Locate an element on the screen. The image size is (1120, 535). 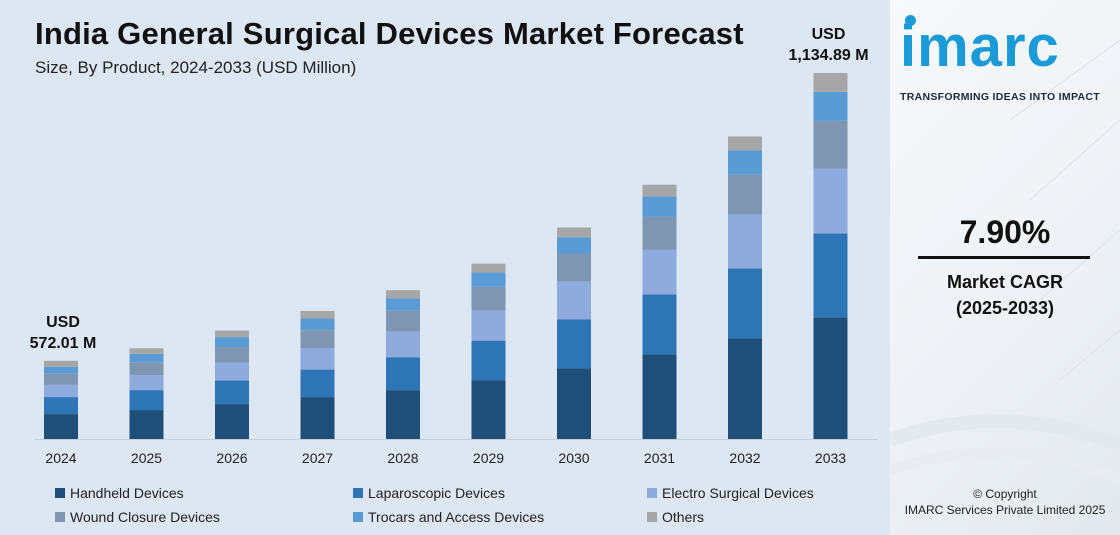
x-tick-label-2027: 2027 is located at coordinates (317, 458).